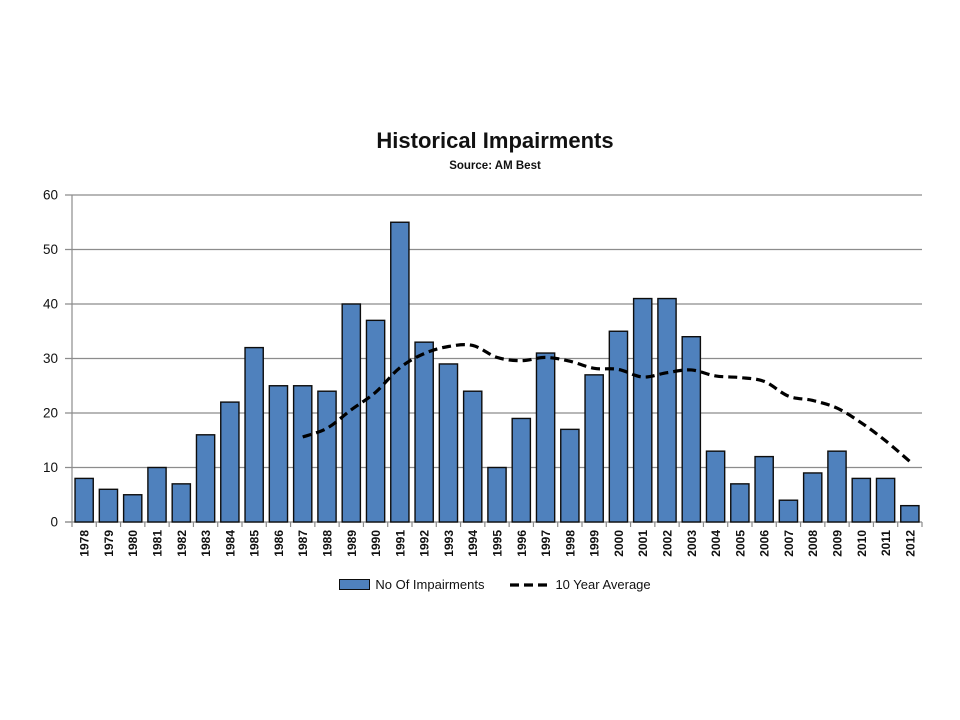  What do you see at coordinates (495, 140) in the screenshot?
I see `chart-title: Historical Impairments` at bounding box center [495, 140].